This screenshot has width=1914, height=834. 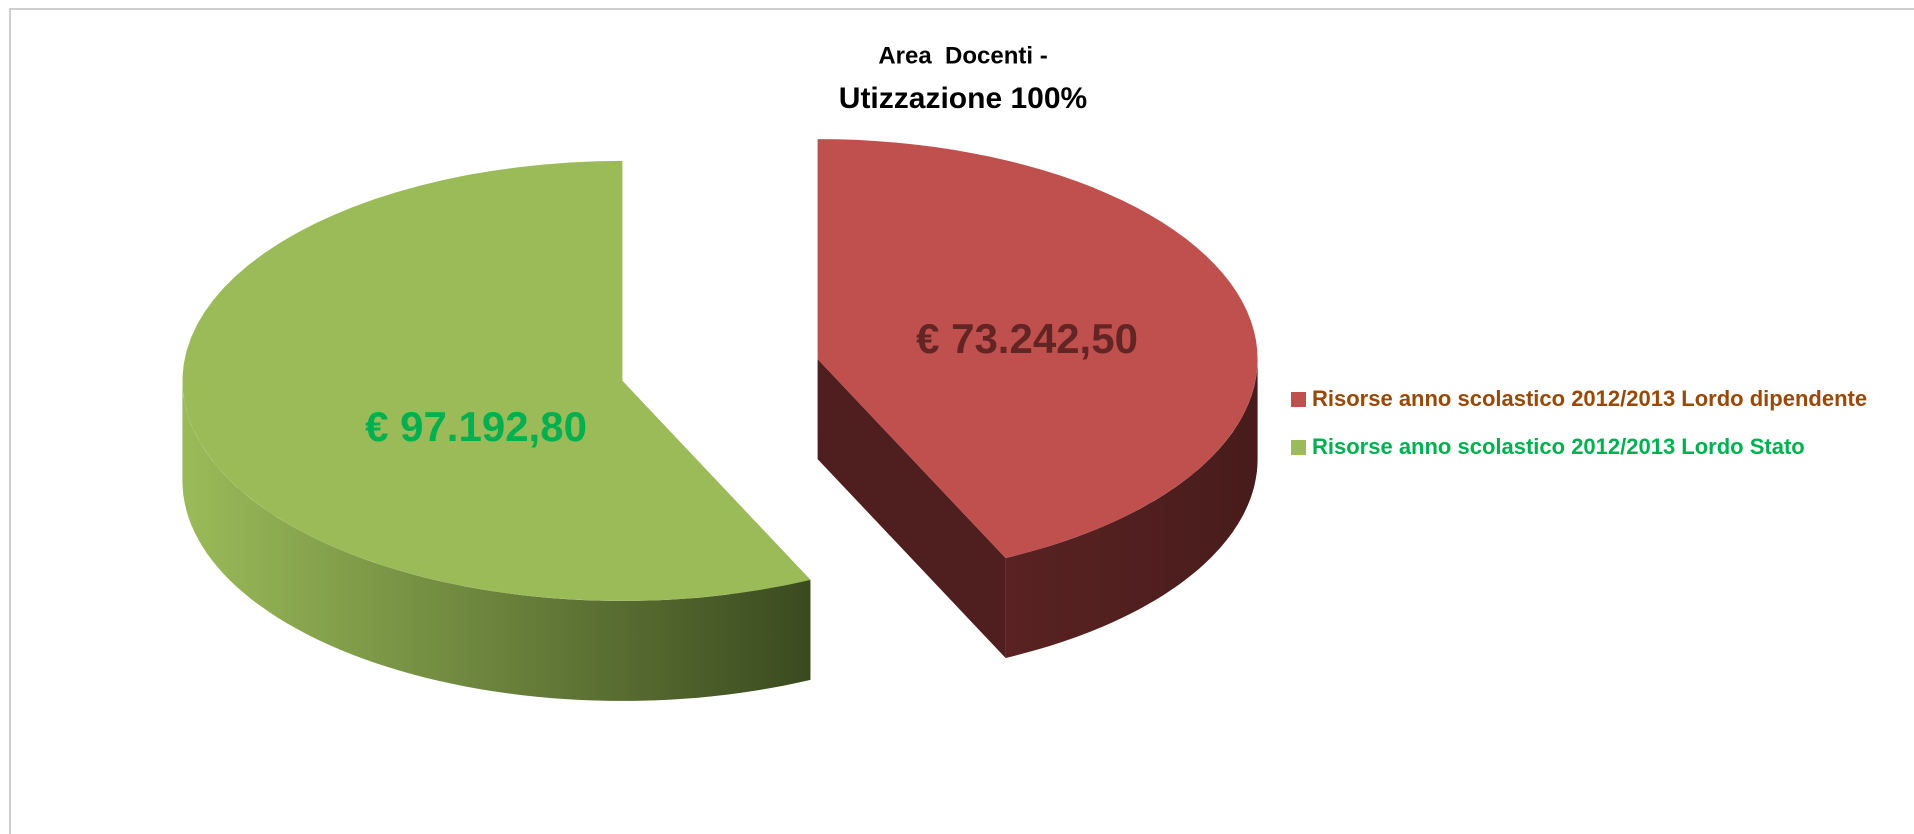 I want to click on chart-title: Area Docenti -, so click(x=962, y=55).